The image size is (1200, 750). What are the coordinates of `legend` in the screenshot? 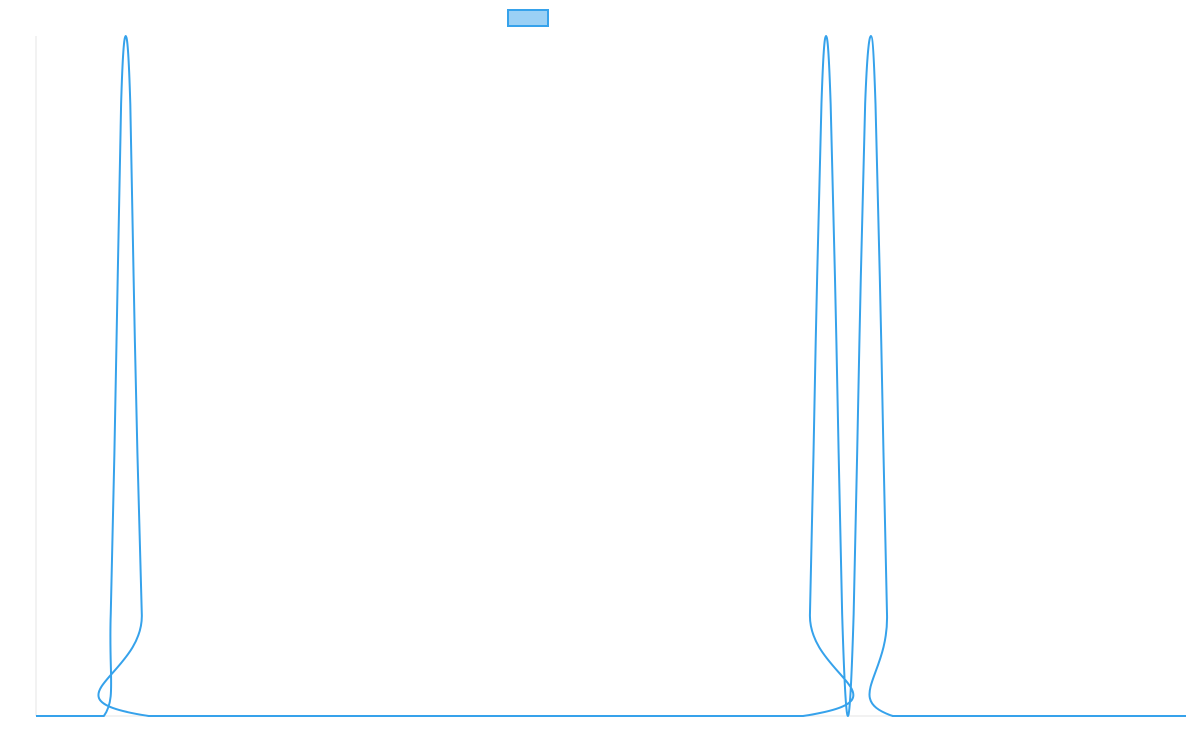 It's located at (528, 18).